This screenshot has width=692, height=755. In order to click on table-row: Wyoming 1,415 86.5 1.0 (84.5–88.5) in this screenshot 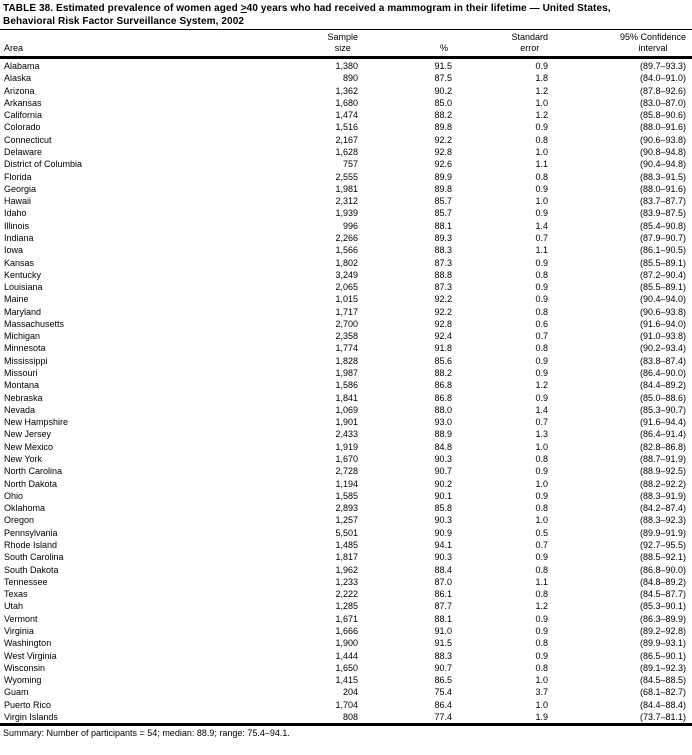, I will do `click(346, 680)`.